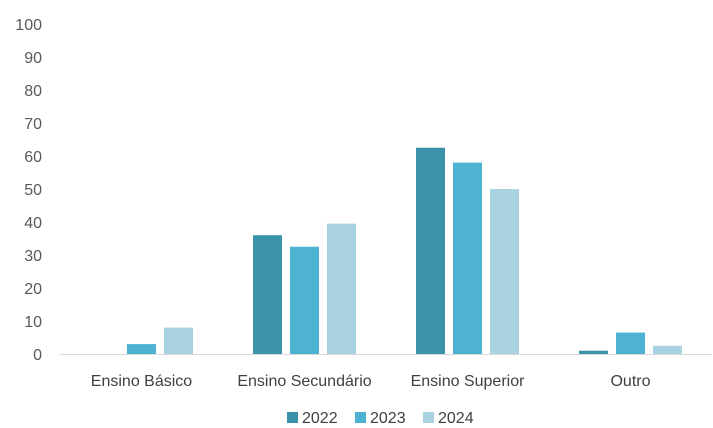  Describe the element at coordinates (28, 25) in the screenshot. I see `y-tick-label: 100` at that location.